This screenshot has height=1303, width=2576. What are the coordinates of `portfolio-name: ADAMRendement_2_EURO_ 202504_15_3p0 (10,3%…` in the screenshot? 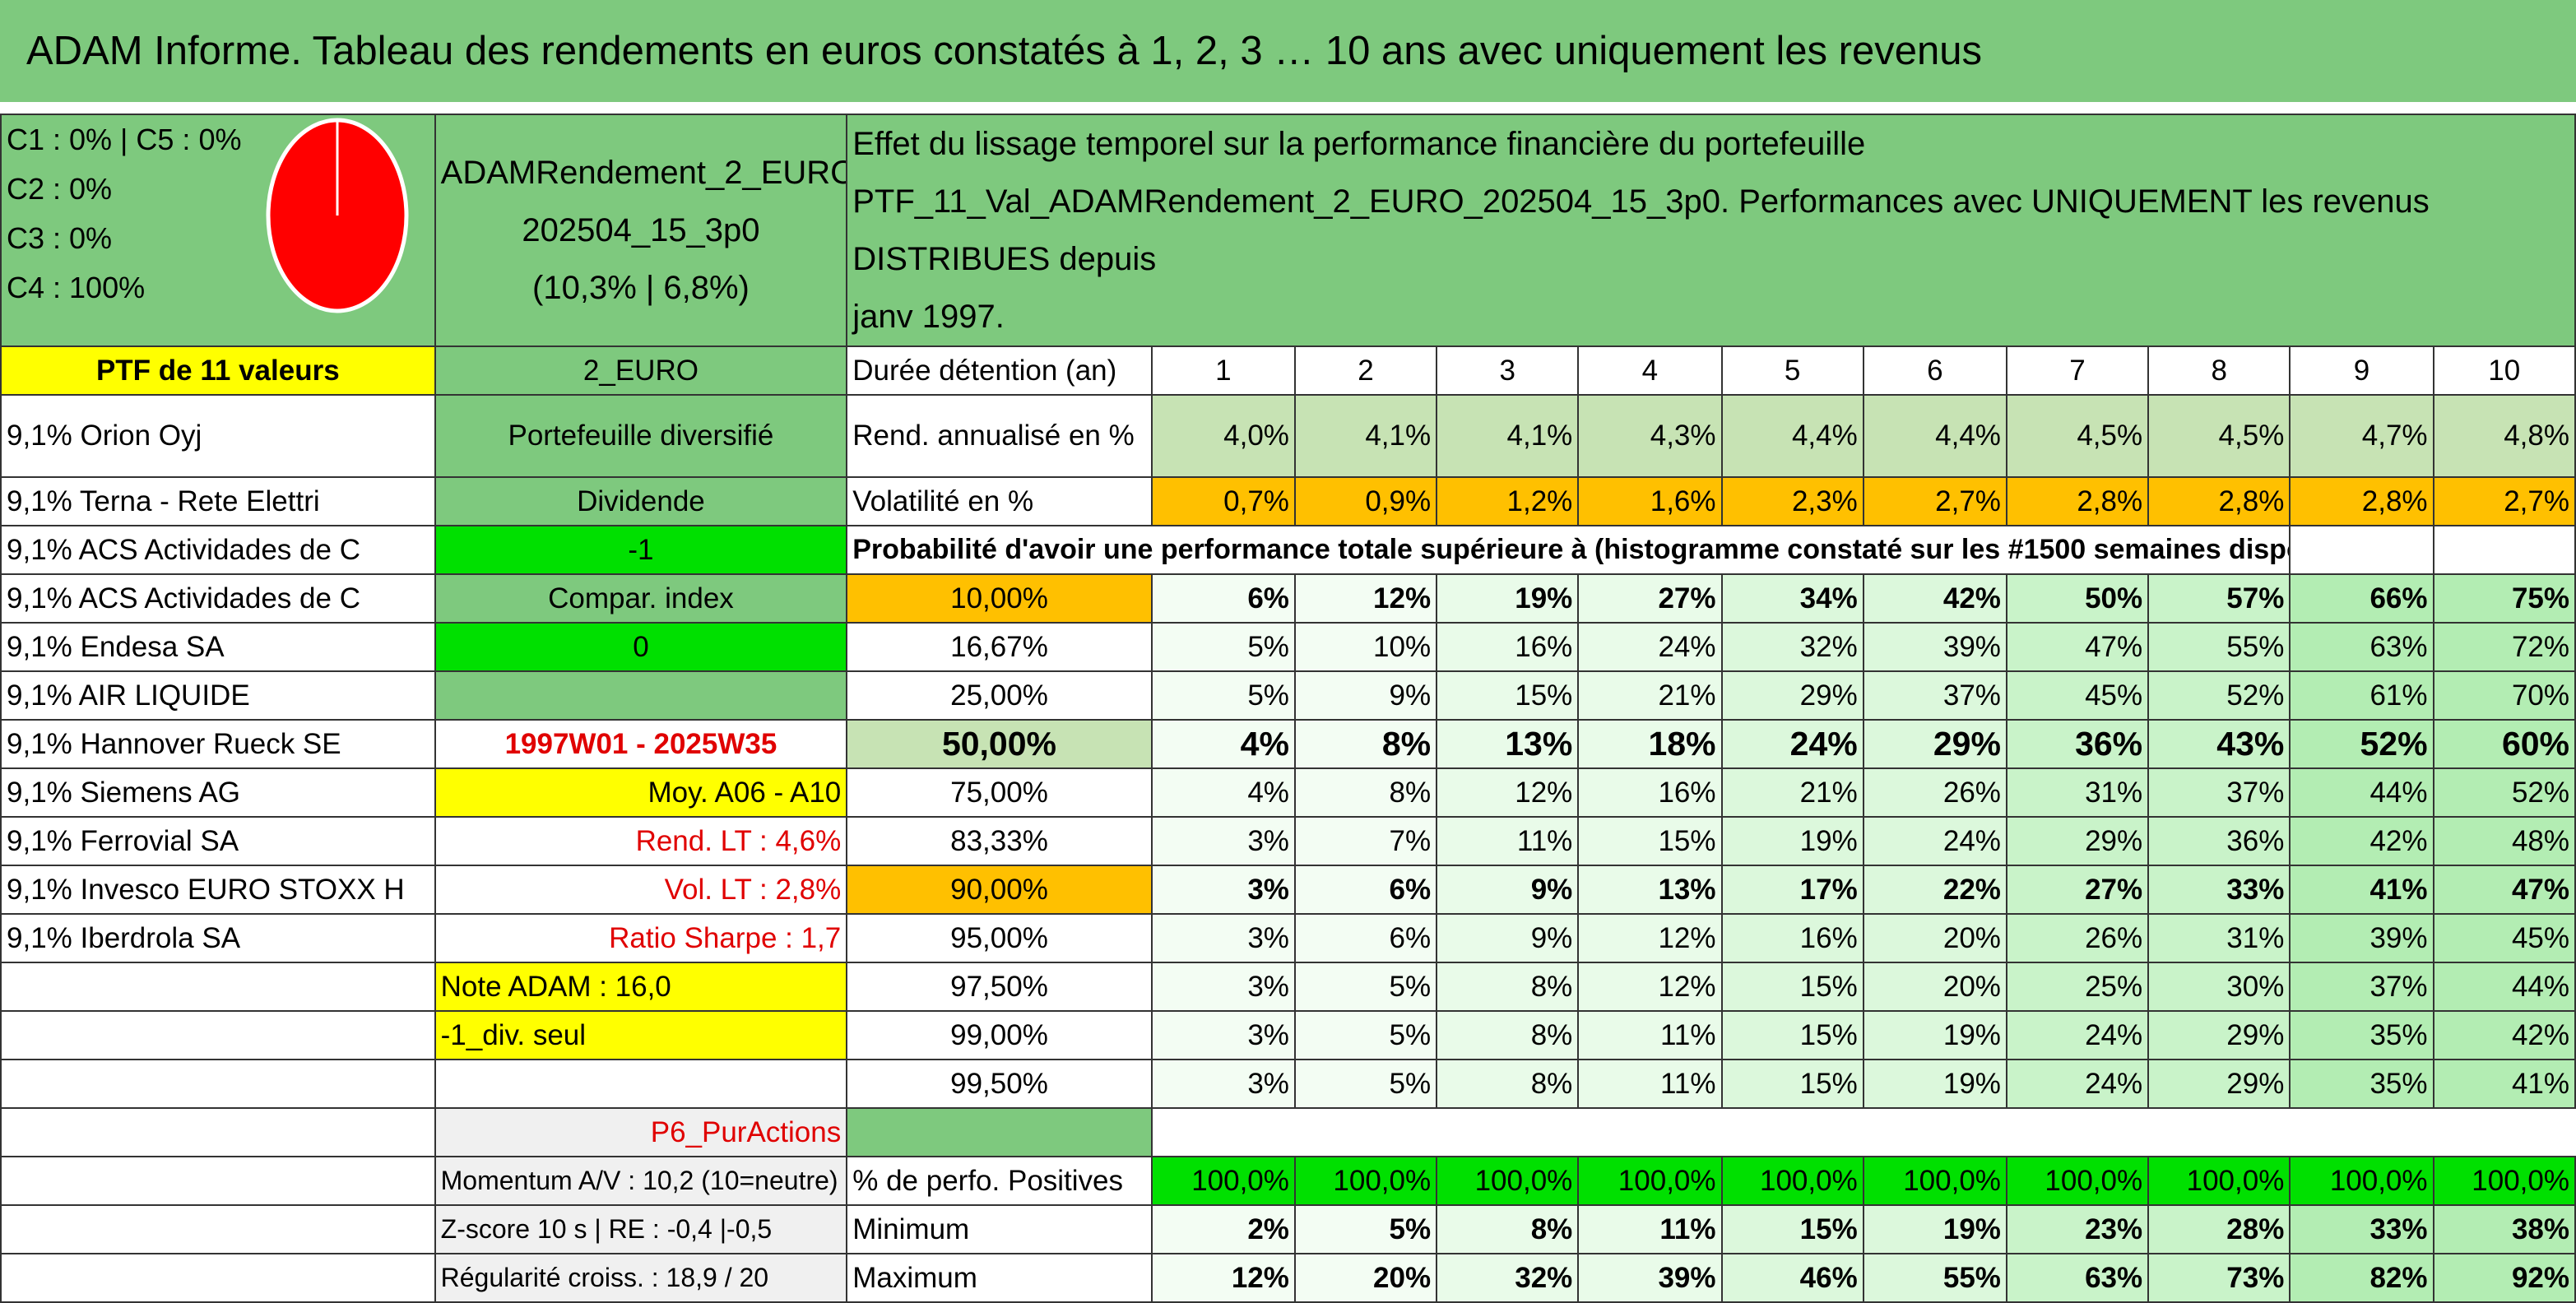 It's located at (641, 230).